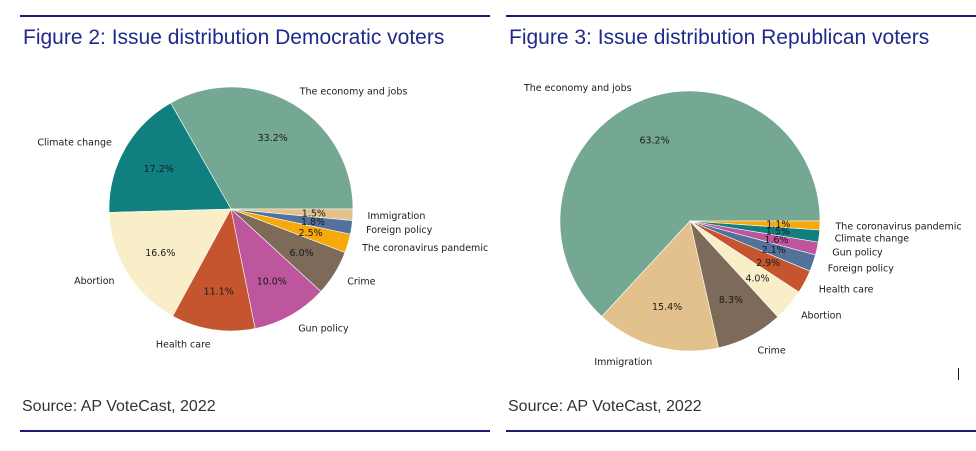  I want to click on slice-percent-label: 63.2%, so click(654, 141).